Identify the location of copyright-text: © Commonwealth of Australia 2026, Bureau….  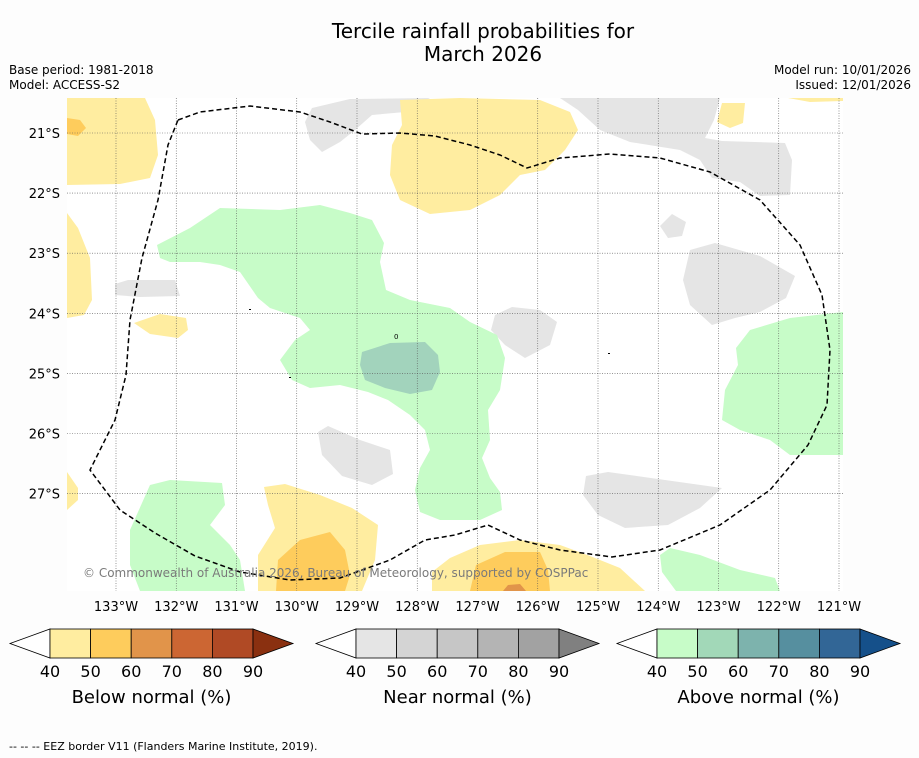
(335, 573).